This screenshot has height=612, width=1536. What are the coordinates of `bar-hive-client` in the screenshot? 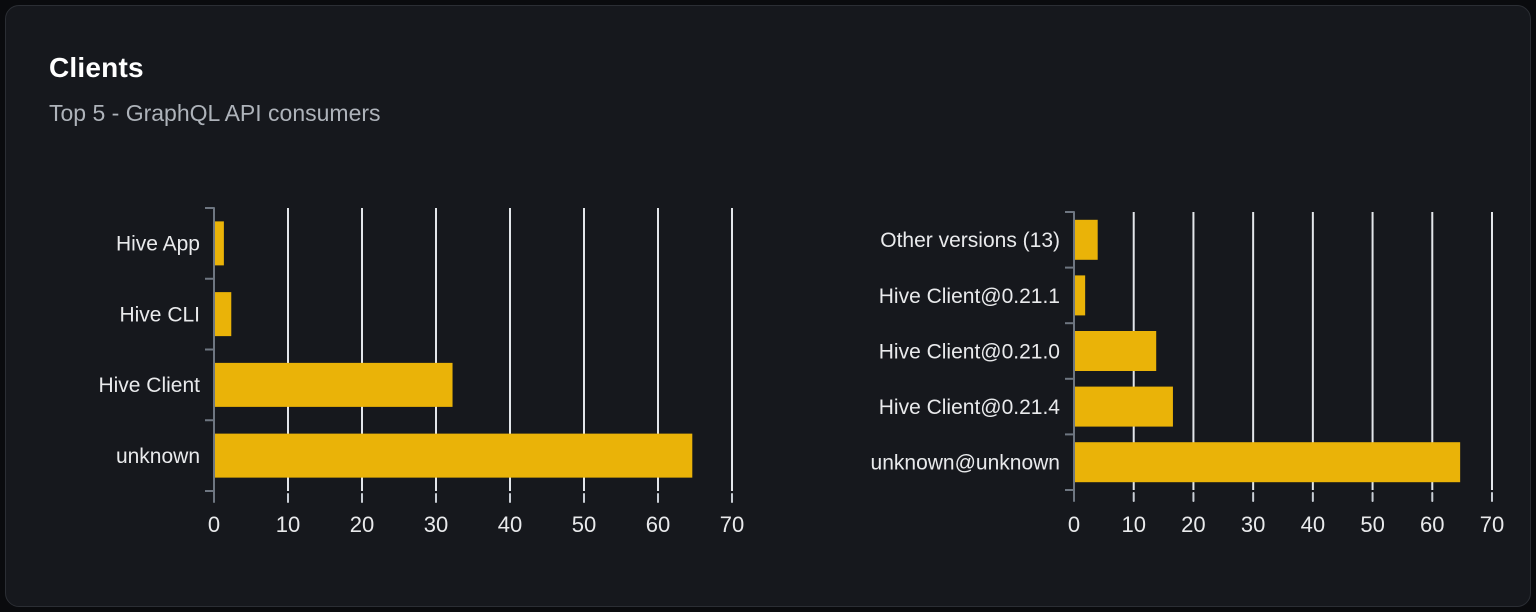 It's located at (334, 384).